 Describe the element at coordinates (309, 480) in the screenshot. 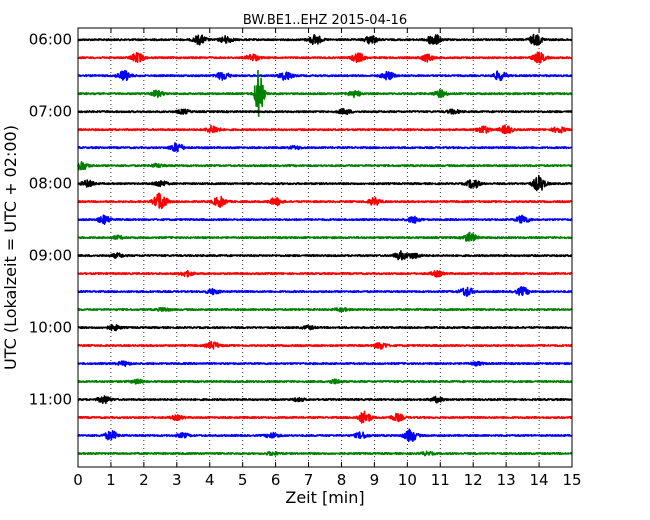

I see `x-tick-label: 7` at that location.